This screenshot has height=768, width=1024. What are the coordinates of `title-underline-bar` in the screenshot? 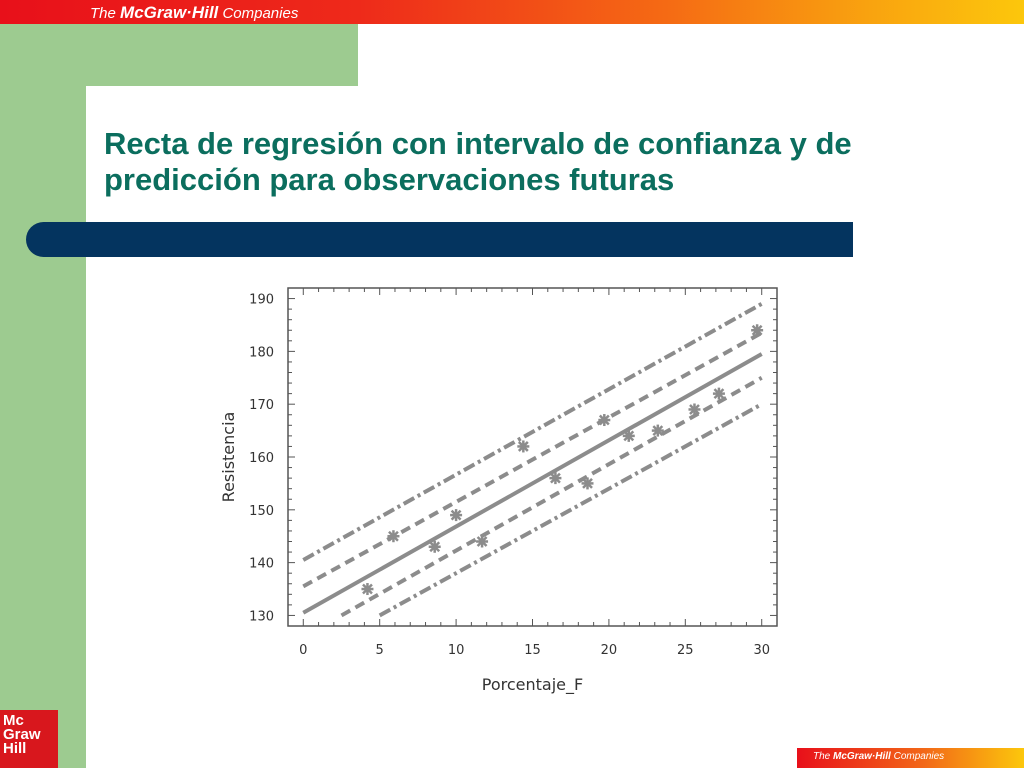 It's located at (439, 239).